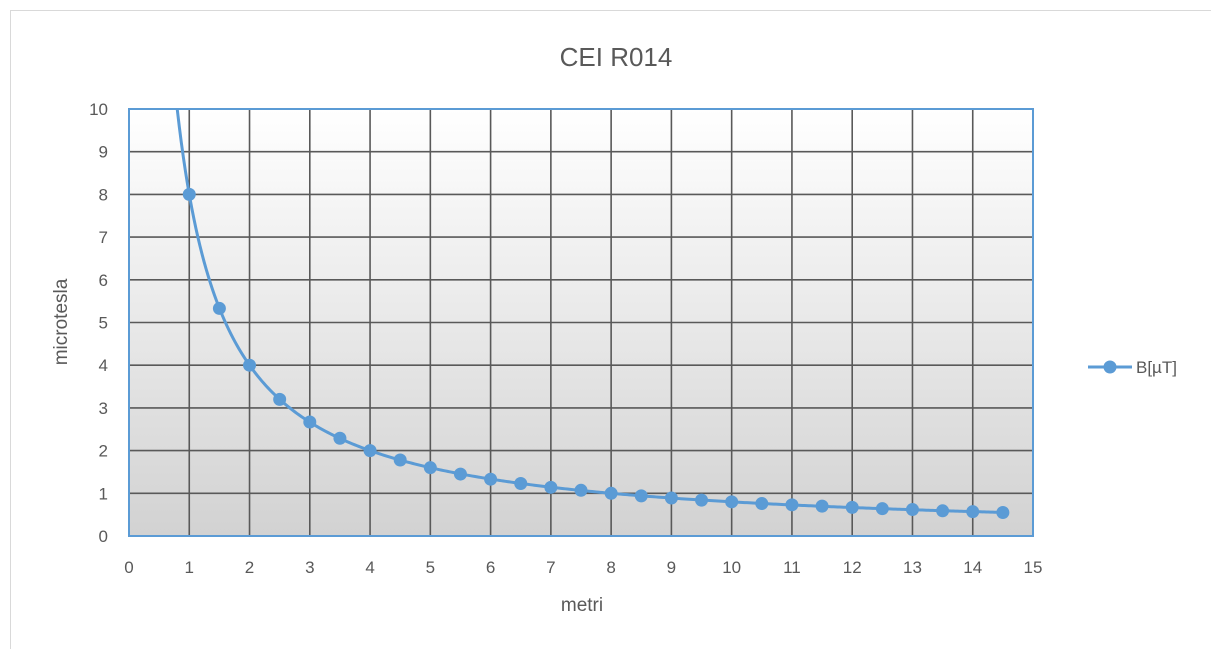 The height and width of the screenshot is (650, 1212). I want to click on chart-title: CEI R014, so click(616, 57).